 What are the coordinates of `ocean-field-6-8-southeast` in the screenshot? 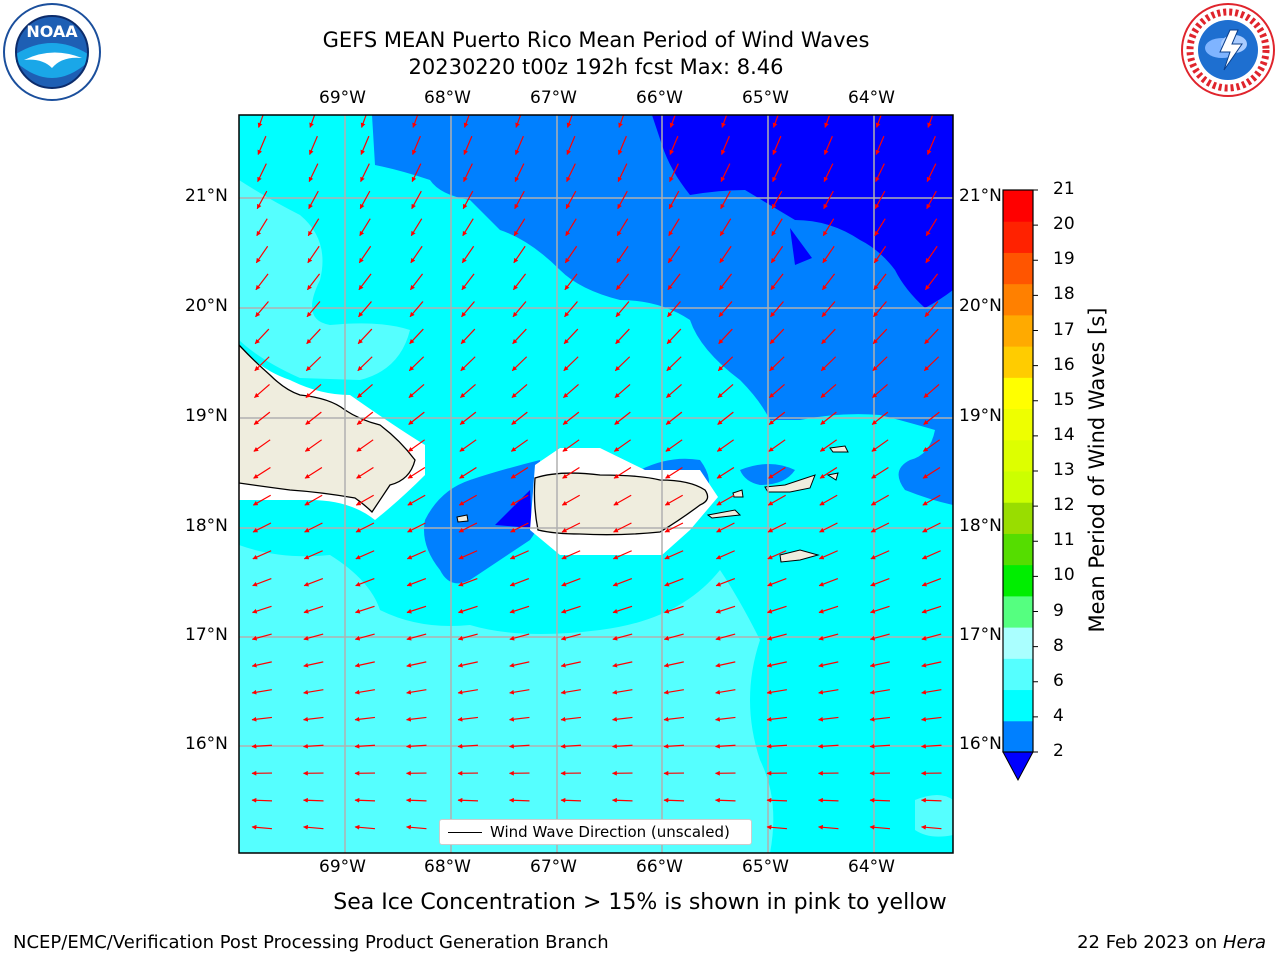 It's located at (934, 816).